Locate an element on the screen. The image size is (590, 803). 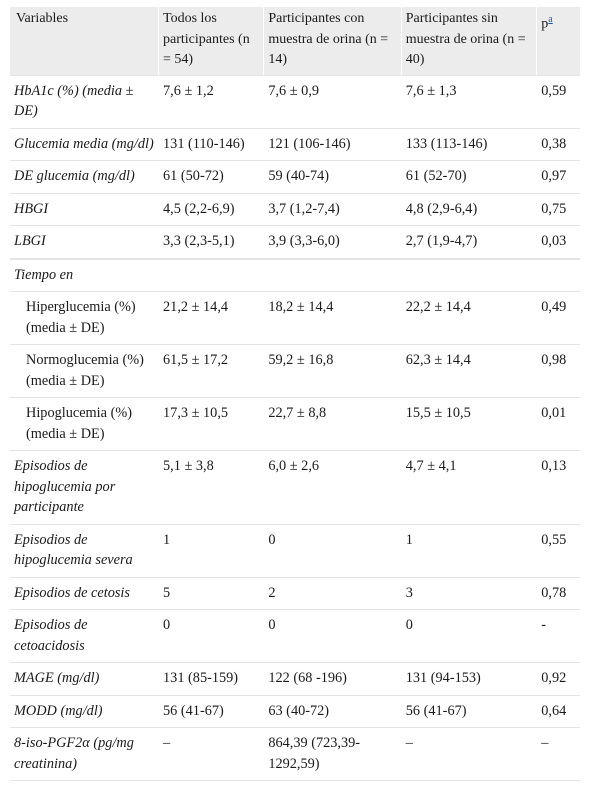
table-row: Episodios de cetosis 5 2 3 0,78 is located at coordinates (295, 593).